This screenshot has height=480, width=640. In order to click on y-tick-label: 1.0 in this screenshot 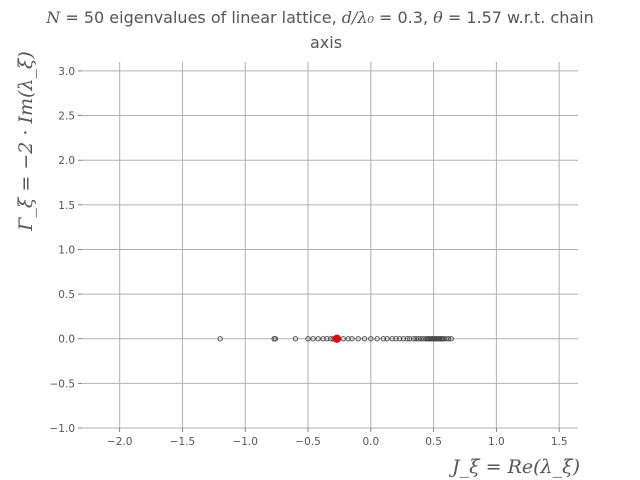, I will do `click(66, 250)`.